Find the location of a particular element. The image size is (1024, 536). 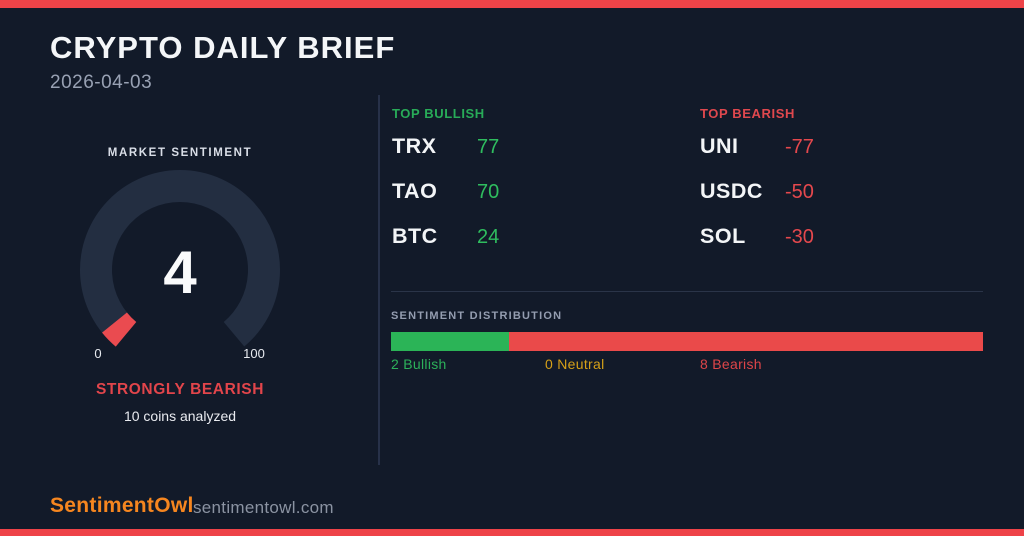

distribution-bearish-label: 8 Bearish is located at coordinates (731, 364).